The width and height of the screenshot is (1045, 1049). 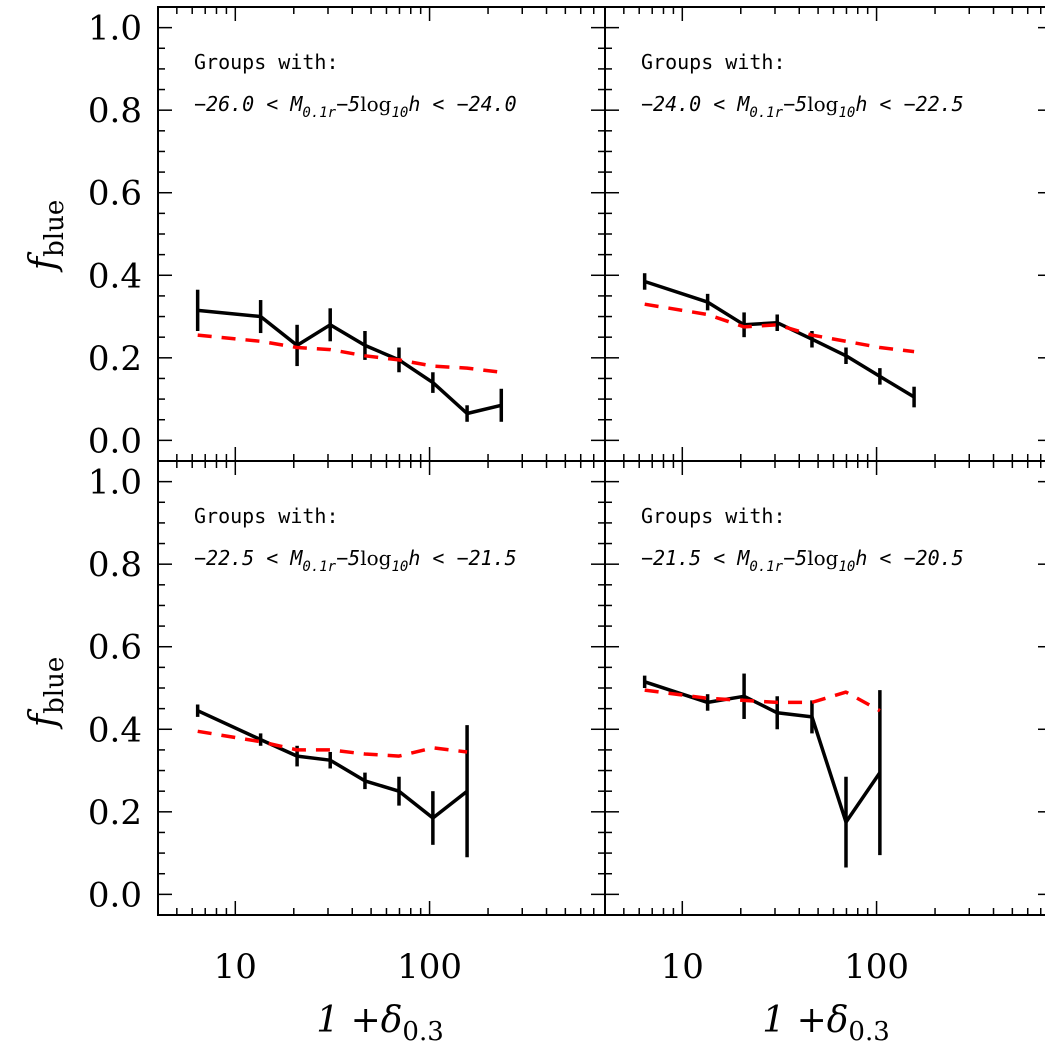 I want to click on y-axis-title-bottom: fblue, so click(x=46, y=693).